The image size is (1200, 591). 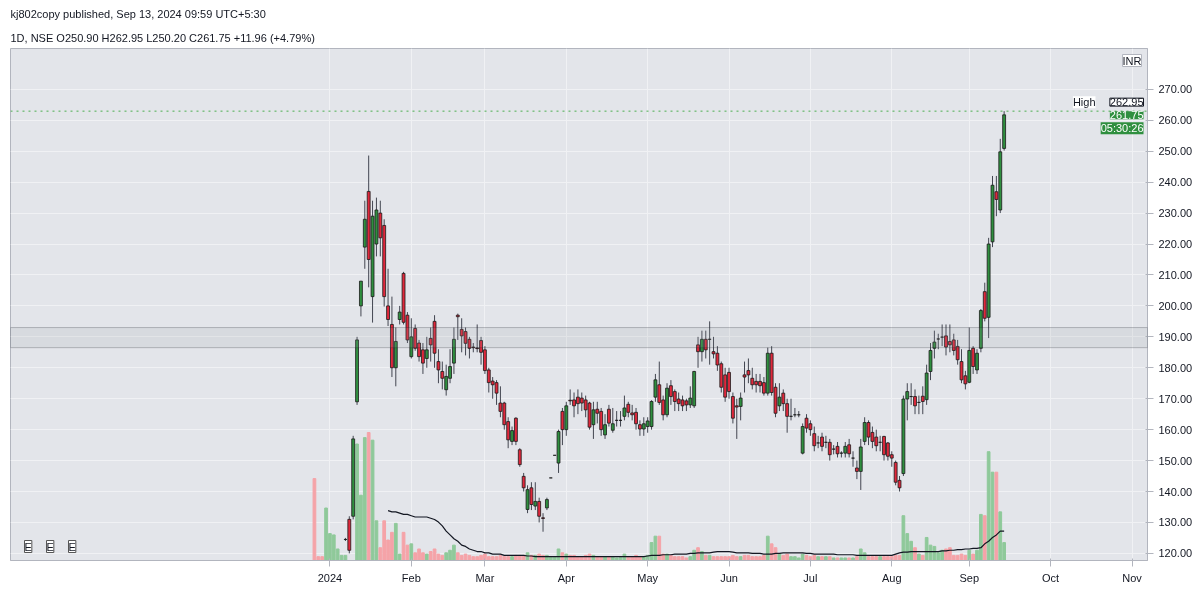 I want to click on x-tick-label: 2024, so click(x=330, y=577).